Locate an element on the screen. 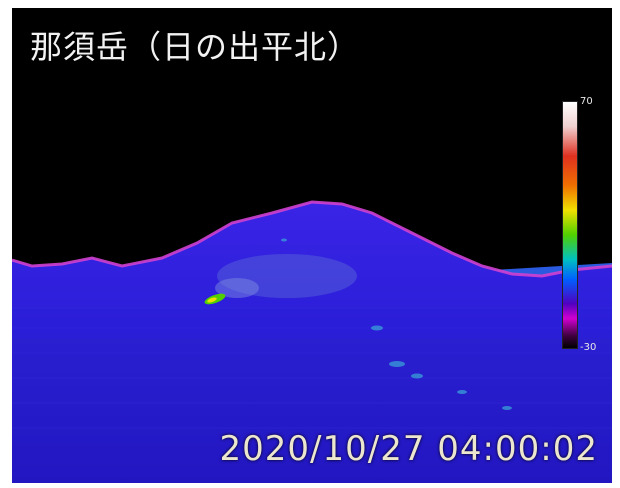 The image size is (620, 488). capture-timestamp: 2020/10/27 04:00:02 is located at coordinates (408, 449).